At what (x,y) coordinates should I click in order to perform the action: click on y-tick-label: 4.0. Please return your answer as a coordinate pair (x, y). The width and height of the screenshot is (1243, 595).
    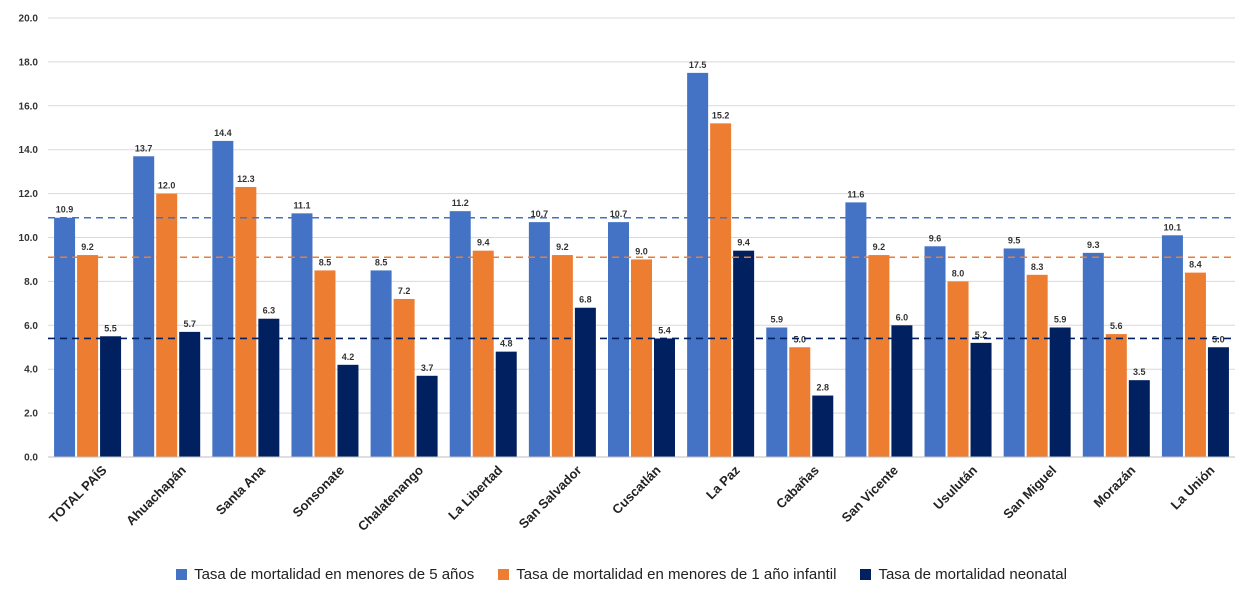
    Looking at the image, I should click on (31, 370).